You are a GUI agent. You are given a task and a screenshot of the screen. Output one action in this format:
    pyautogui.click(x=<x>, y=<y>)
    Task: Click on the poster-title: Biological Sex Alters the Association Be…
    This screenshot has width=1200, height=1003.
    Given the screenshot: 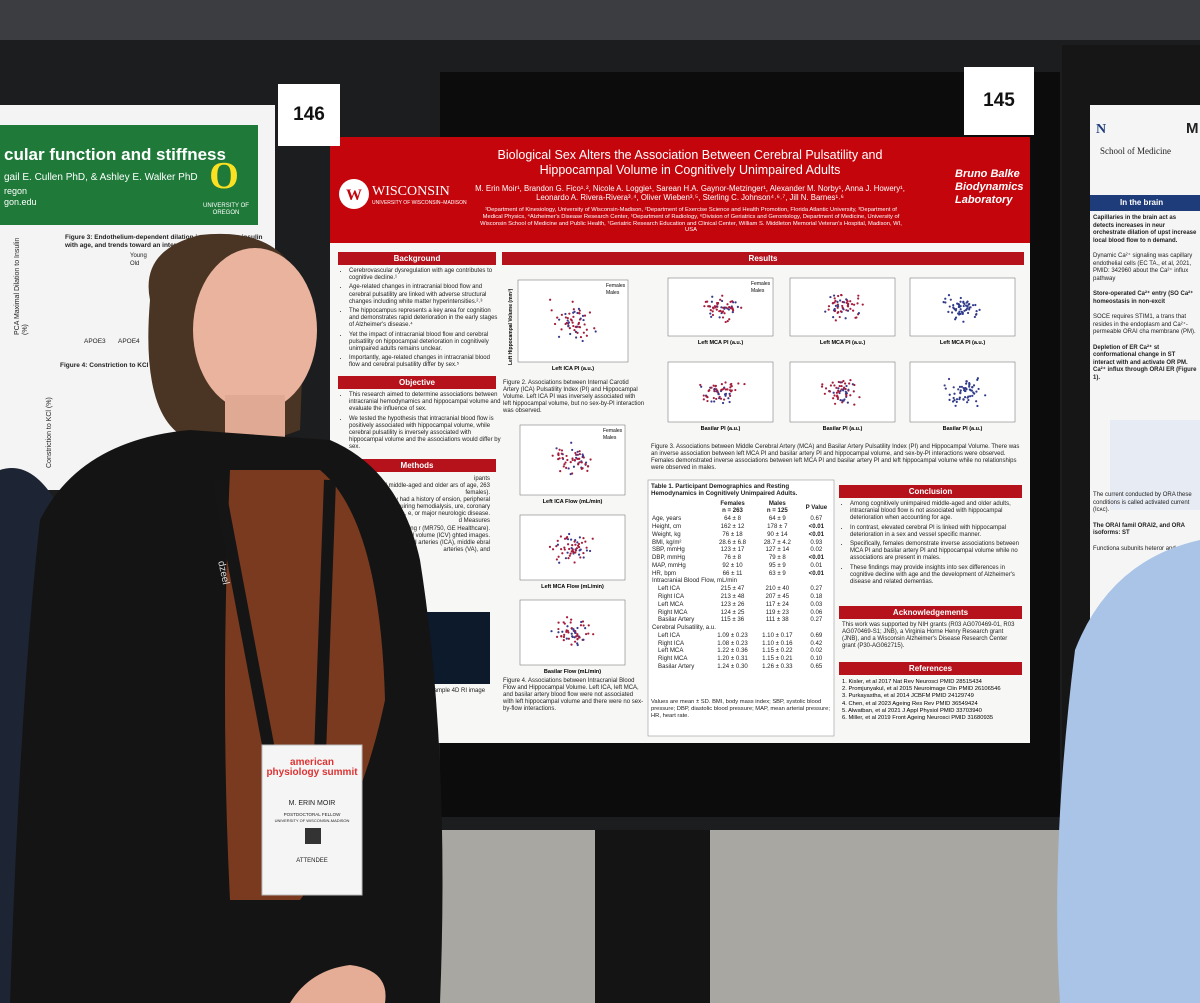 What is the action you would take?
    pyautogui.click(x=690, y=162)
    